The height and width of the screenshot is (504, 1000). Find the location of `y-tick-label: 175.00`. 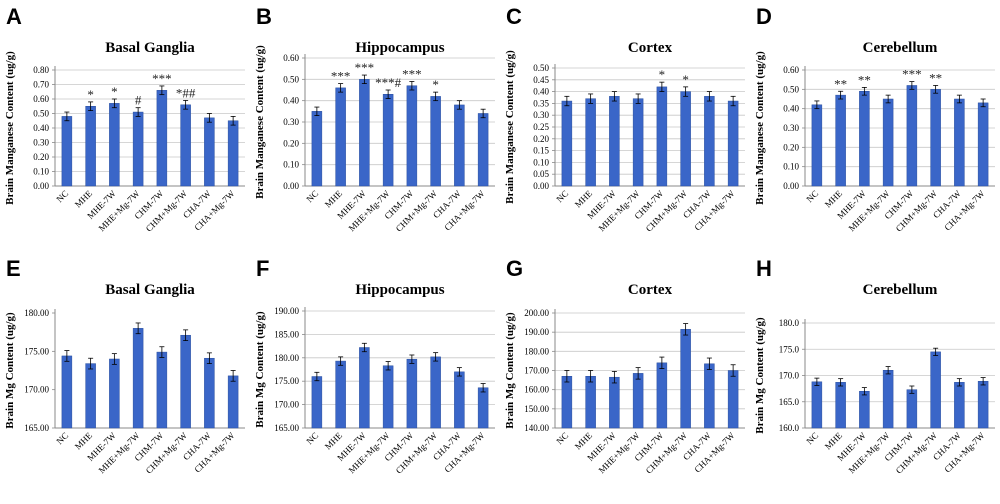

y-tick-label: 175.00 is located at coordinates (36, 351).